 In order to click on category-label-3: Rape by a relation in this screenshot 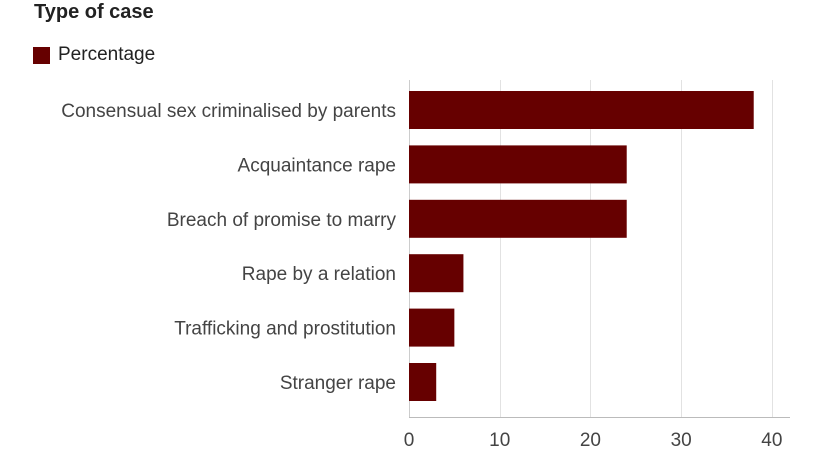, I will do `click(319, 274)`.